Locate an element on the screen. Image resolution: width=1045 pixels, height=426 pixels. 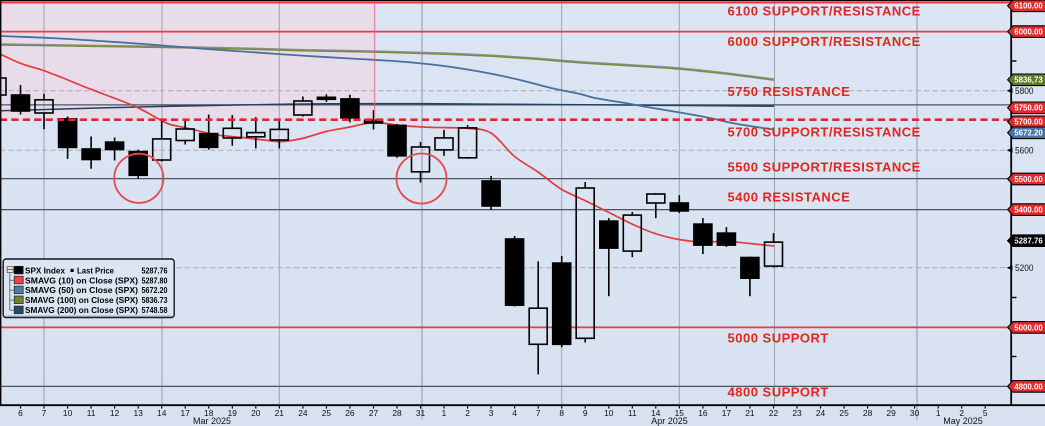
svg-text: 4 is located at coordinates (514, 413).